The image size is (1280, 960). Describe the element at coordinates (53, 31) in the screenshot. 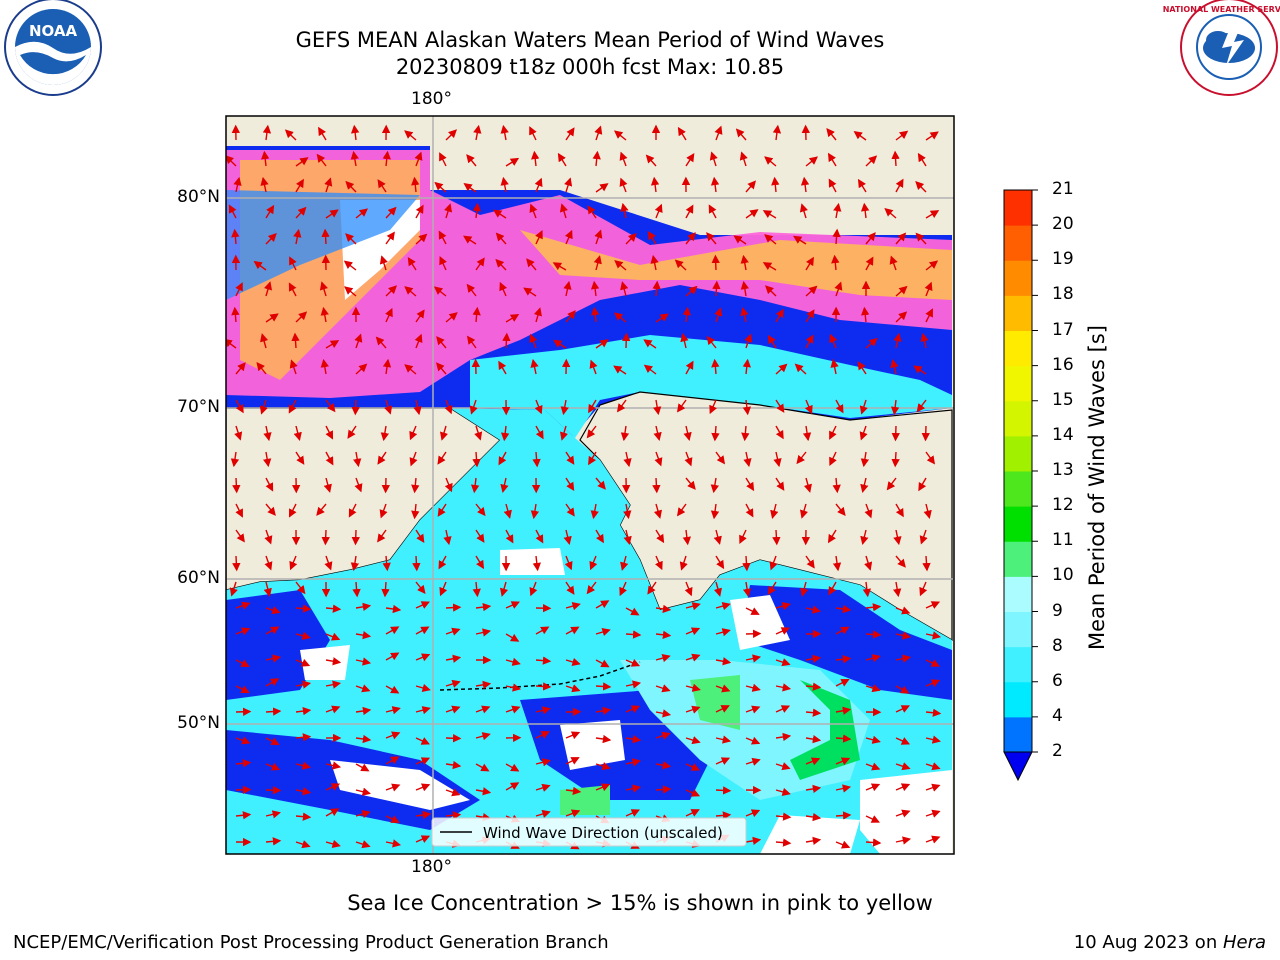

I see `noaa-logo-text: NOAA` at that location.